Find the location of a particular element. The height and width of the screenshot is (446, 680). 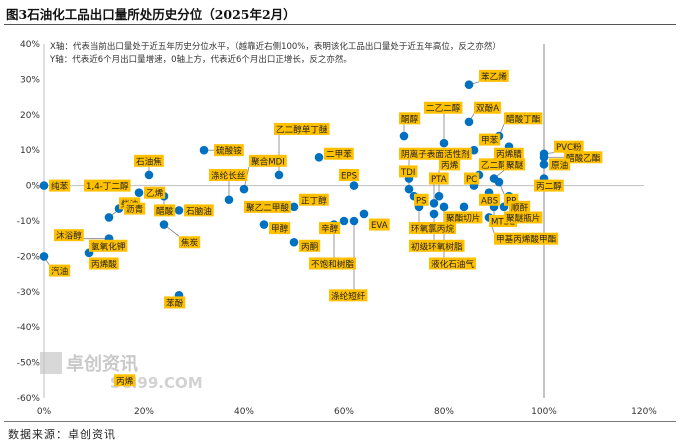

axis-note: Y轴：代表近6个月出口量增速，0轴上方，代表近6个月出口正增长，反之亦然。 is located at coordinates (200, 59).